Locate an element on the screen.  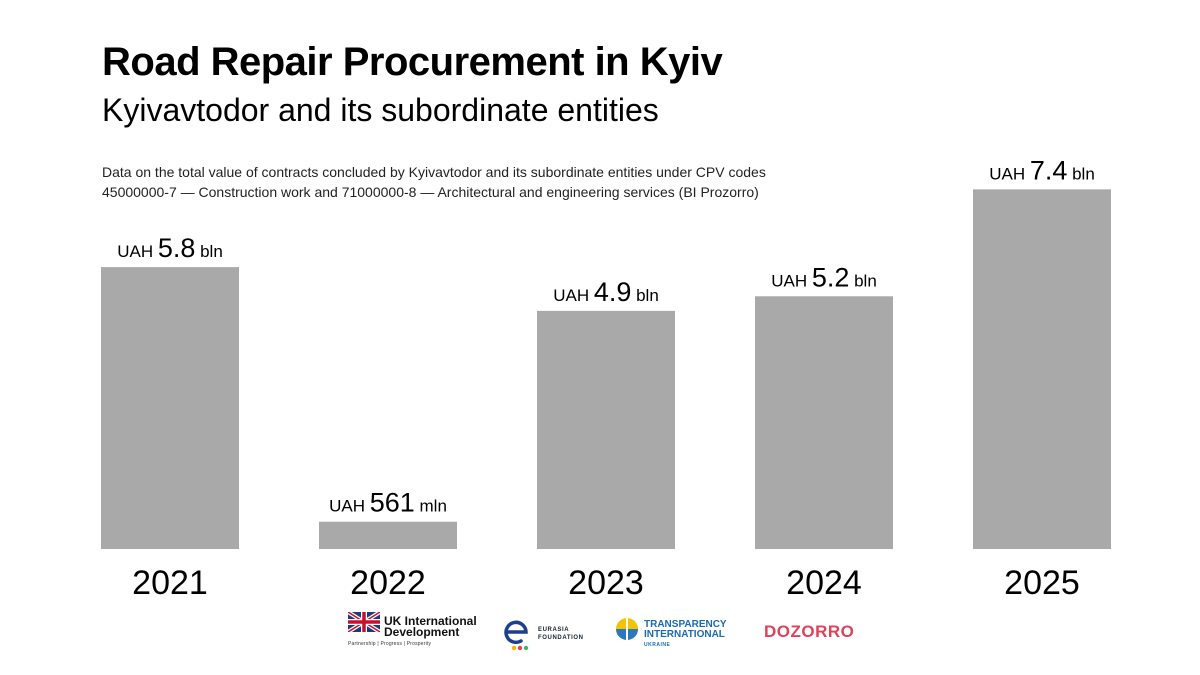
ti-wordmark-line-2: INTERNATIONAL is located at coordinates (684, 634).